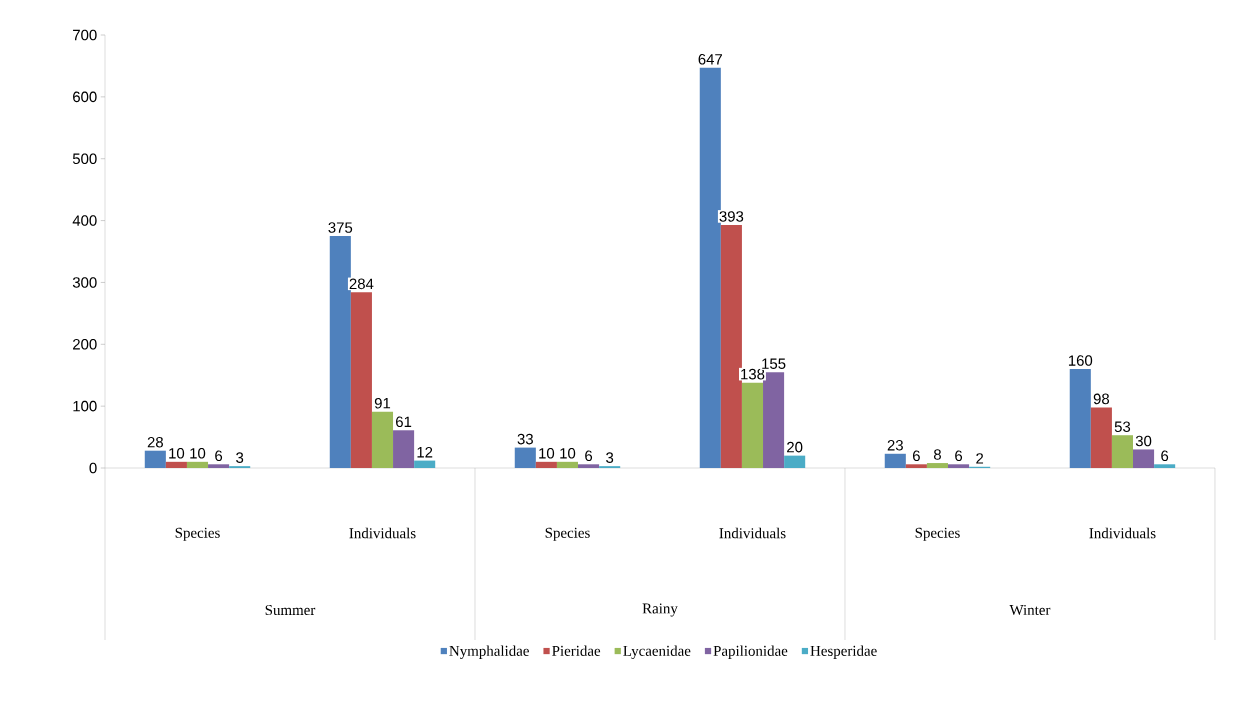 The height and width of the screenshot is (710, 1235). Describe the element at coordinates (85, 406) in the screenshot. I see `y-tick-label: 100` at that location.